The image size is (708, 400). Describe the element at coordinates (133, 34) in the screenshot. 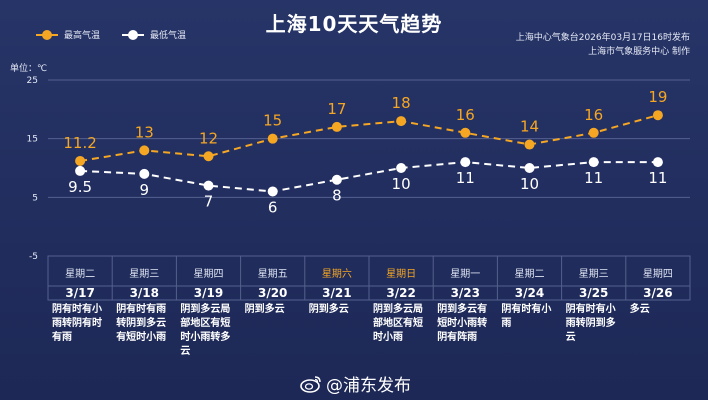

I see `legend-marker-low` at that location.